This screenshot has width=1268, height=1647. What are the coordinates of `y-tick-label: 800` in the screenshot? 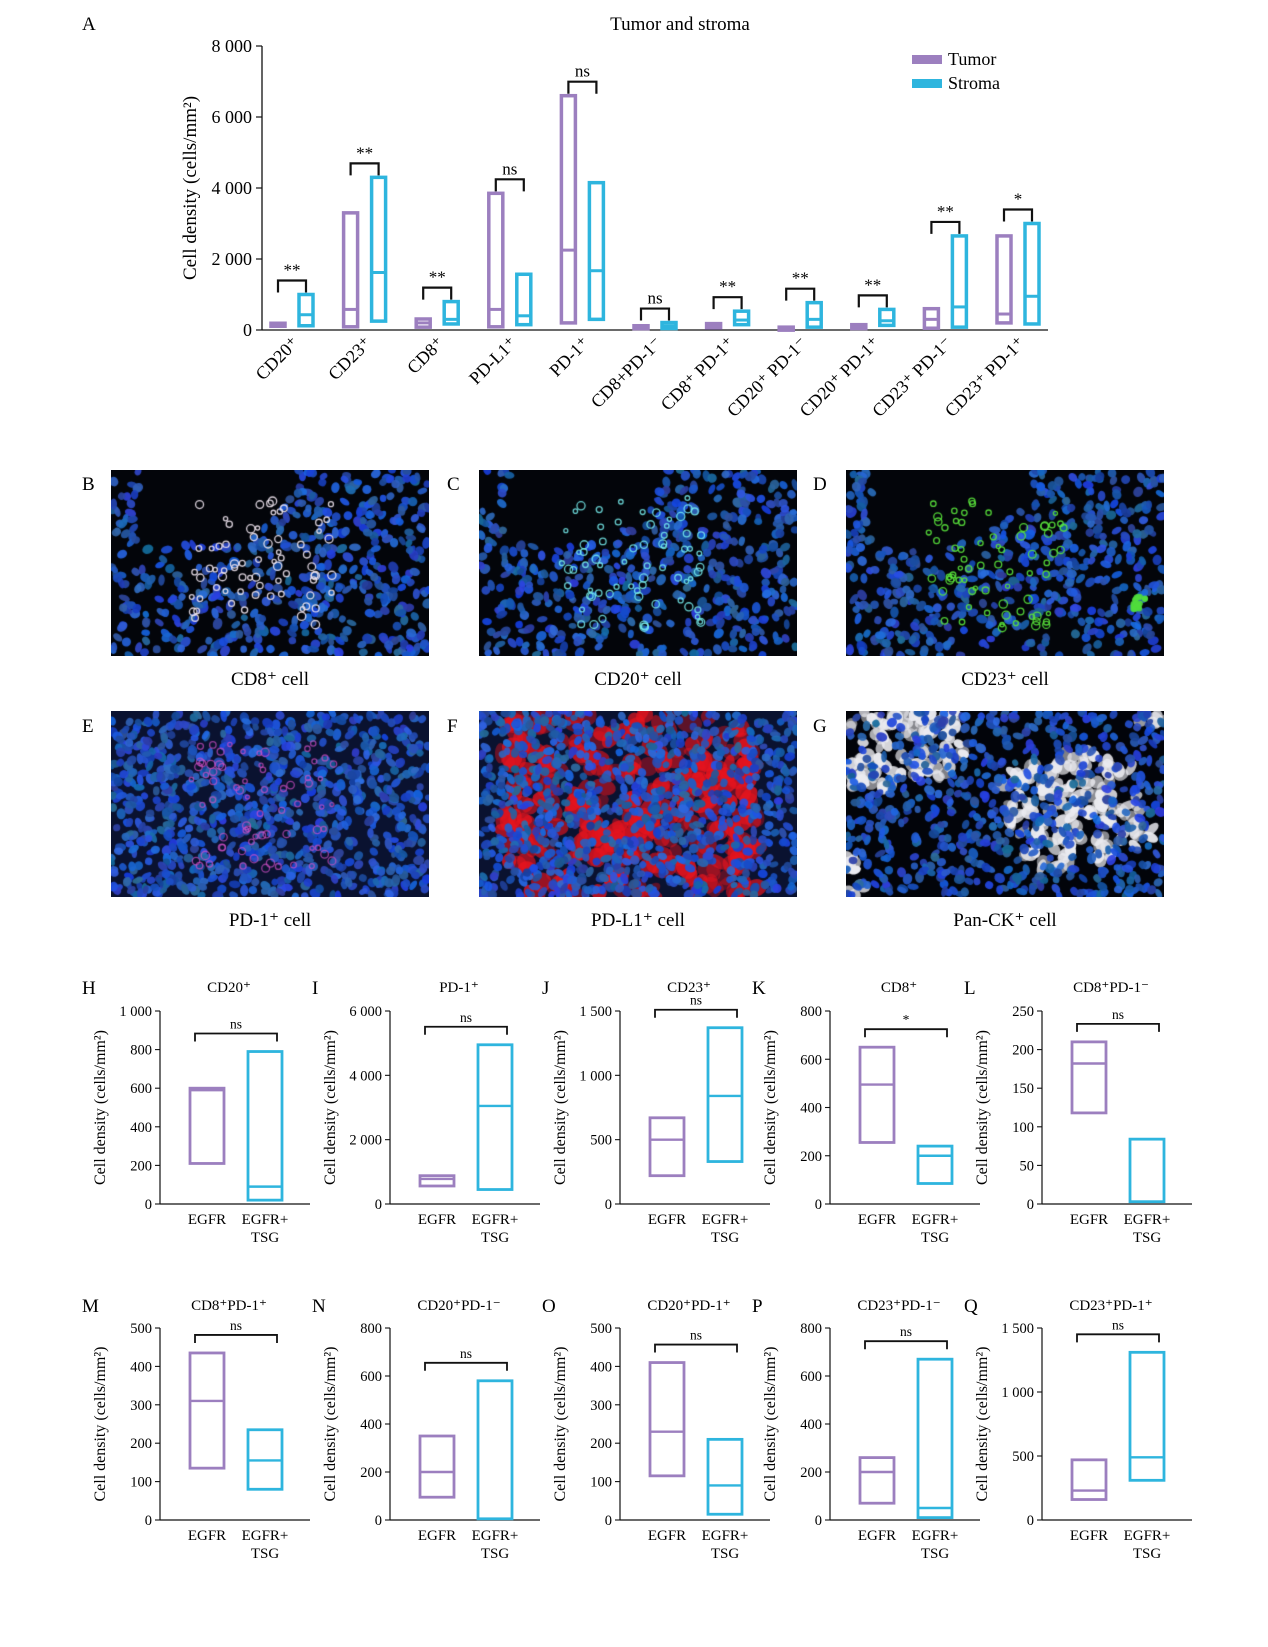 It's located at (371, 1329).